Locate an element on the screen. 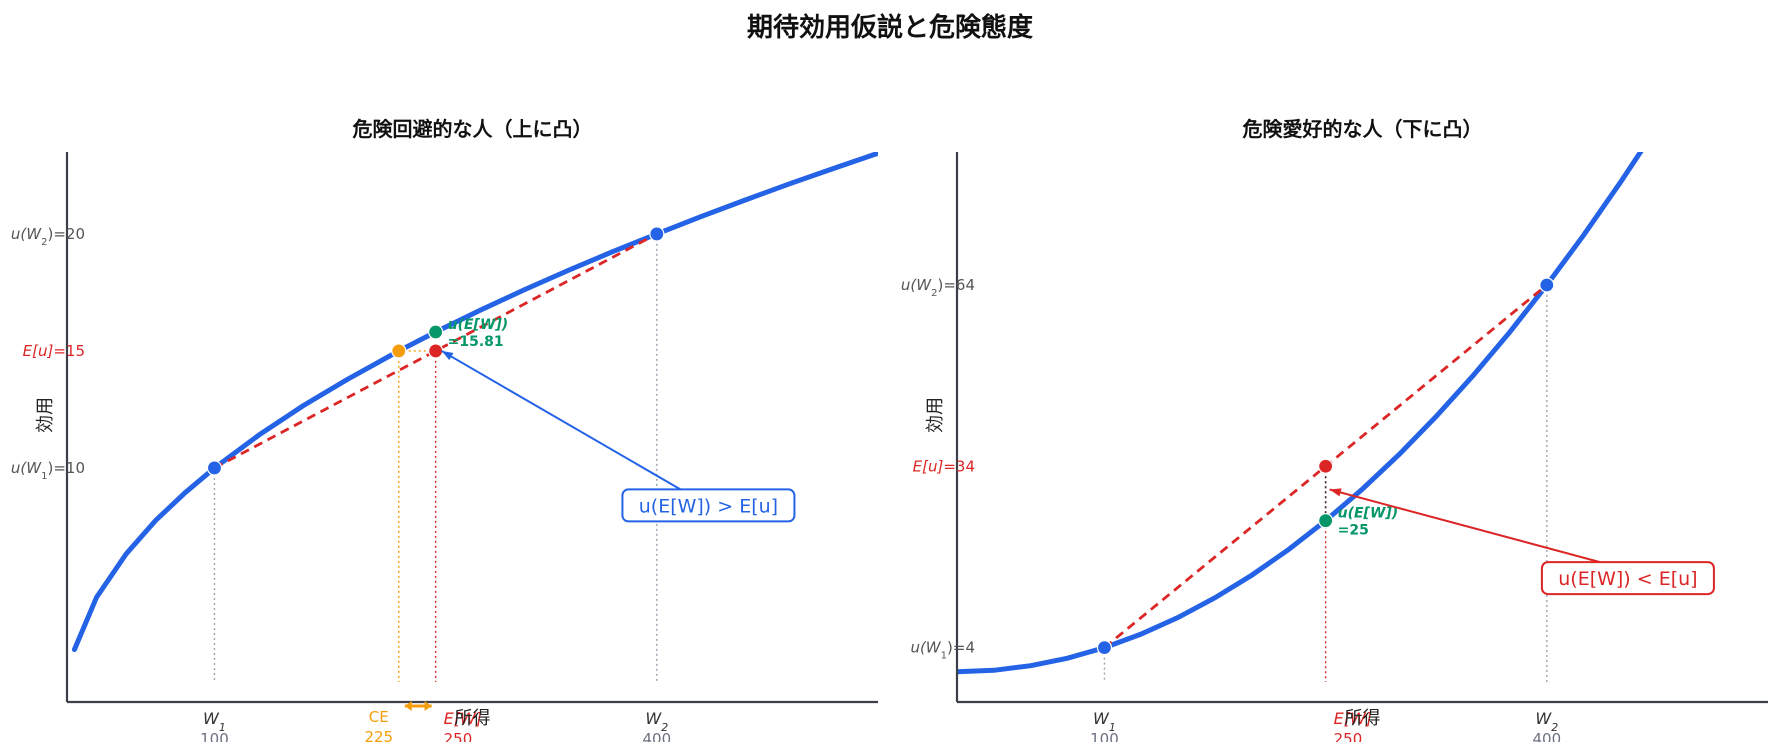 The image size is (1780, 742). comparison-label: u(E[W]) > E[u] is located at coordinates (708, 506).